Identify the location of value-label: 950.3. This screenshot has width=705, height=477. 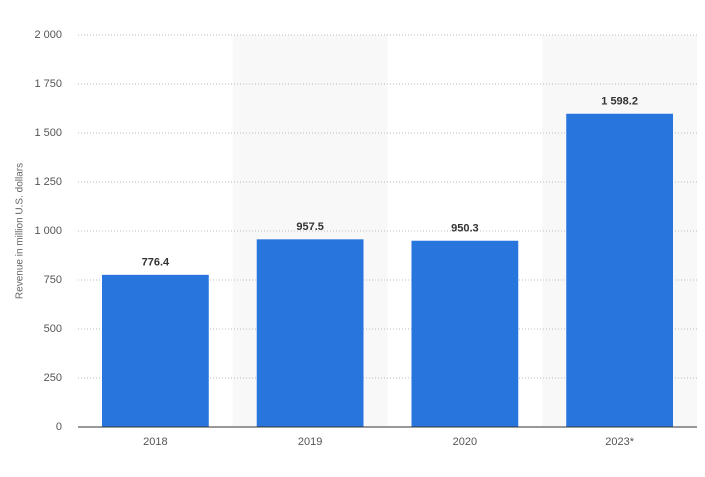
(465, 229).